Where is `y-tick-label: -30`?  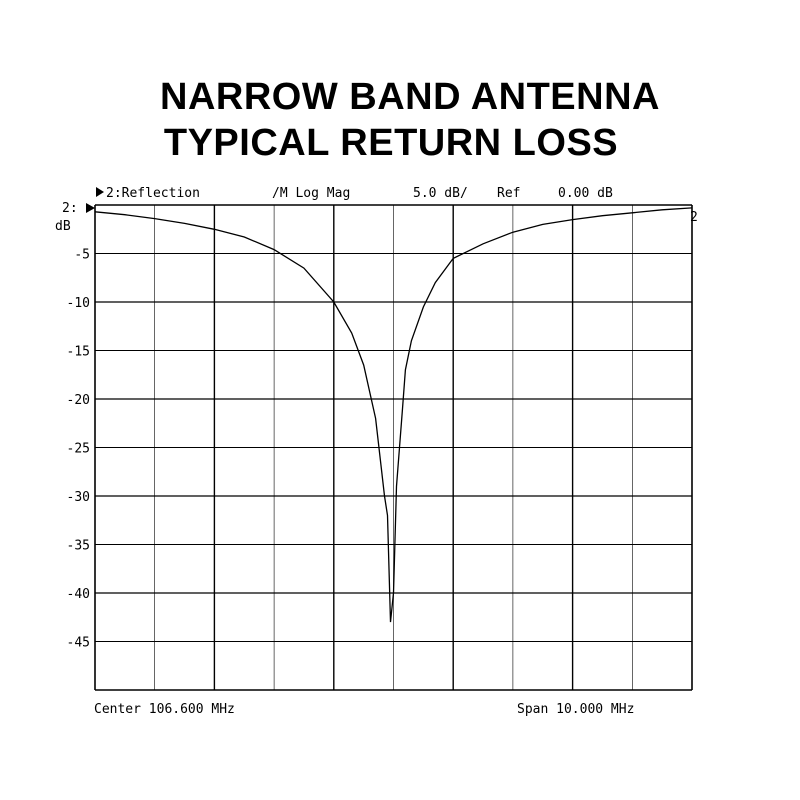 y-tick-label: -30 is located at coordinates (78, 497).